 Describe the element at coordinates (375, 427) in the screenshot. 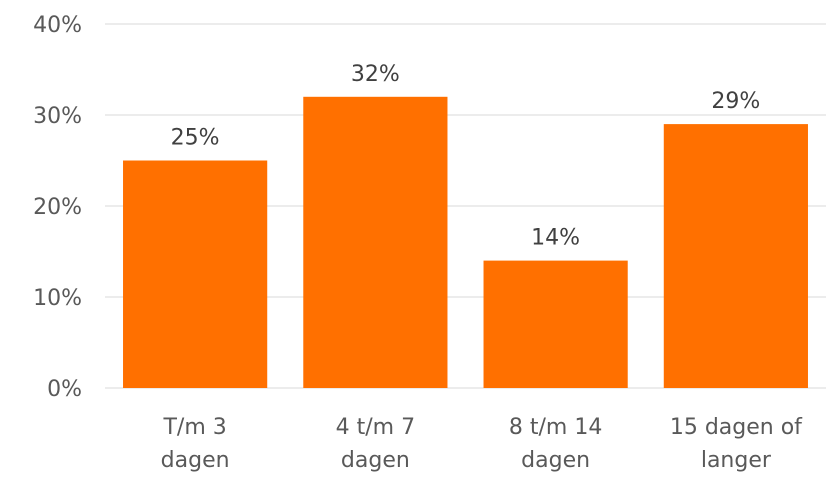

I see `x-category-label: 4 t/m 7` at that location.